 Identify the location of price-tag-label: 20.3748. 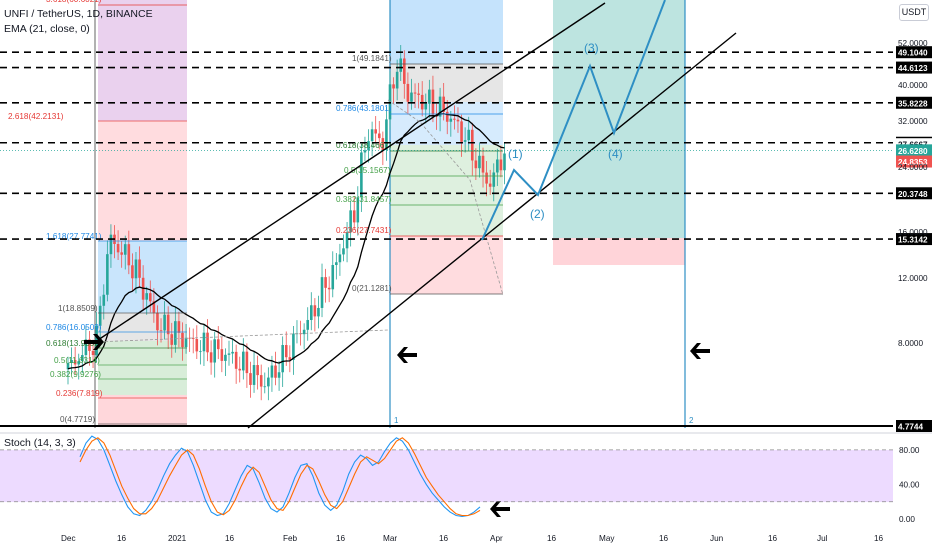
(913, 194).